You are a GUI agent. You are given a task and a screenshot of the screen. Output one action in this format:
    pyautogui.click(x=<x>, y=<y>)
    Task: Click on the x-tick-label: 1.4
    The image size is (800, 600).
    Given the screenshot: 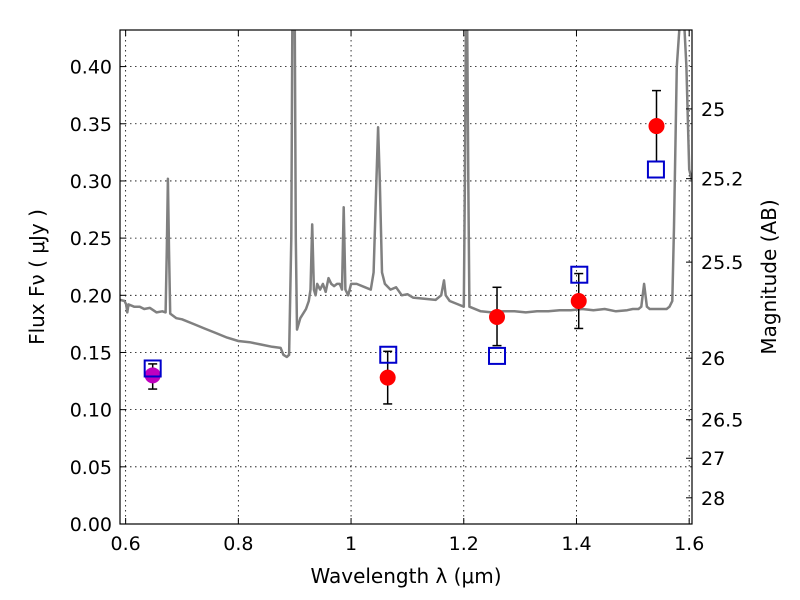 What is the action you would take?
    pyautogui.click(x=576, y=544)
    